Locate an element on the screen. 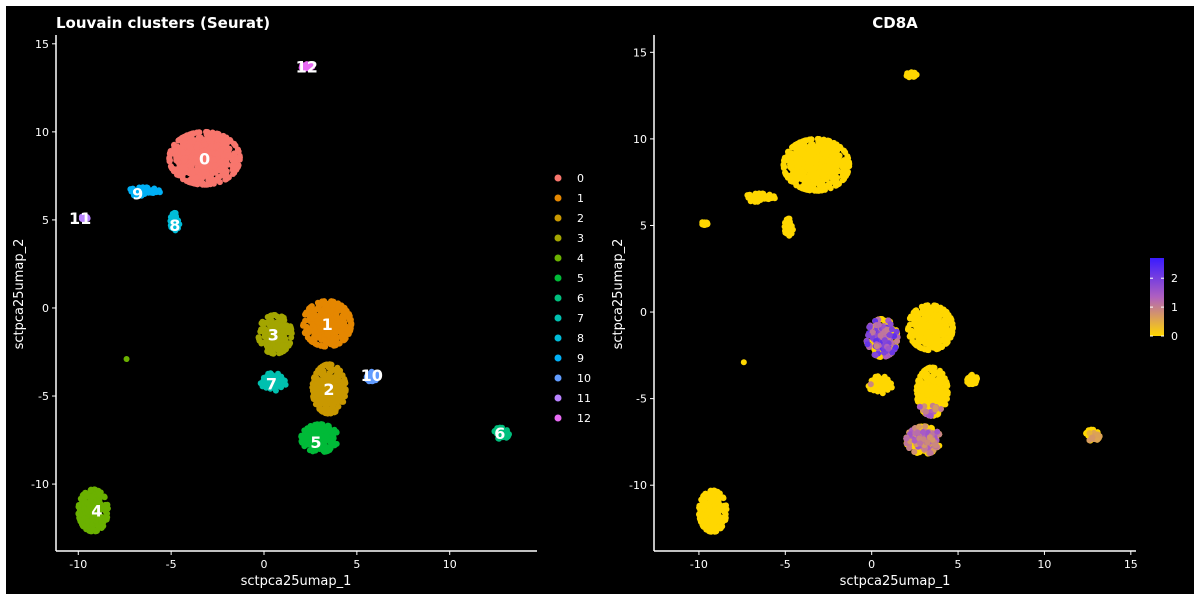 The width and height of the screenshot is (1200, 600). cluster-y-tick-label: -10 is located at coordinates (40, 484).